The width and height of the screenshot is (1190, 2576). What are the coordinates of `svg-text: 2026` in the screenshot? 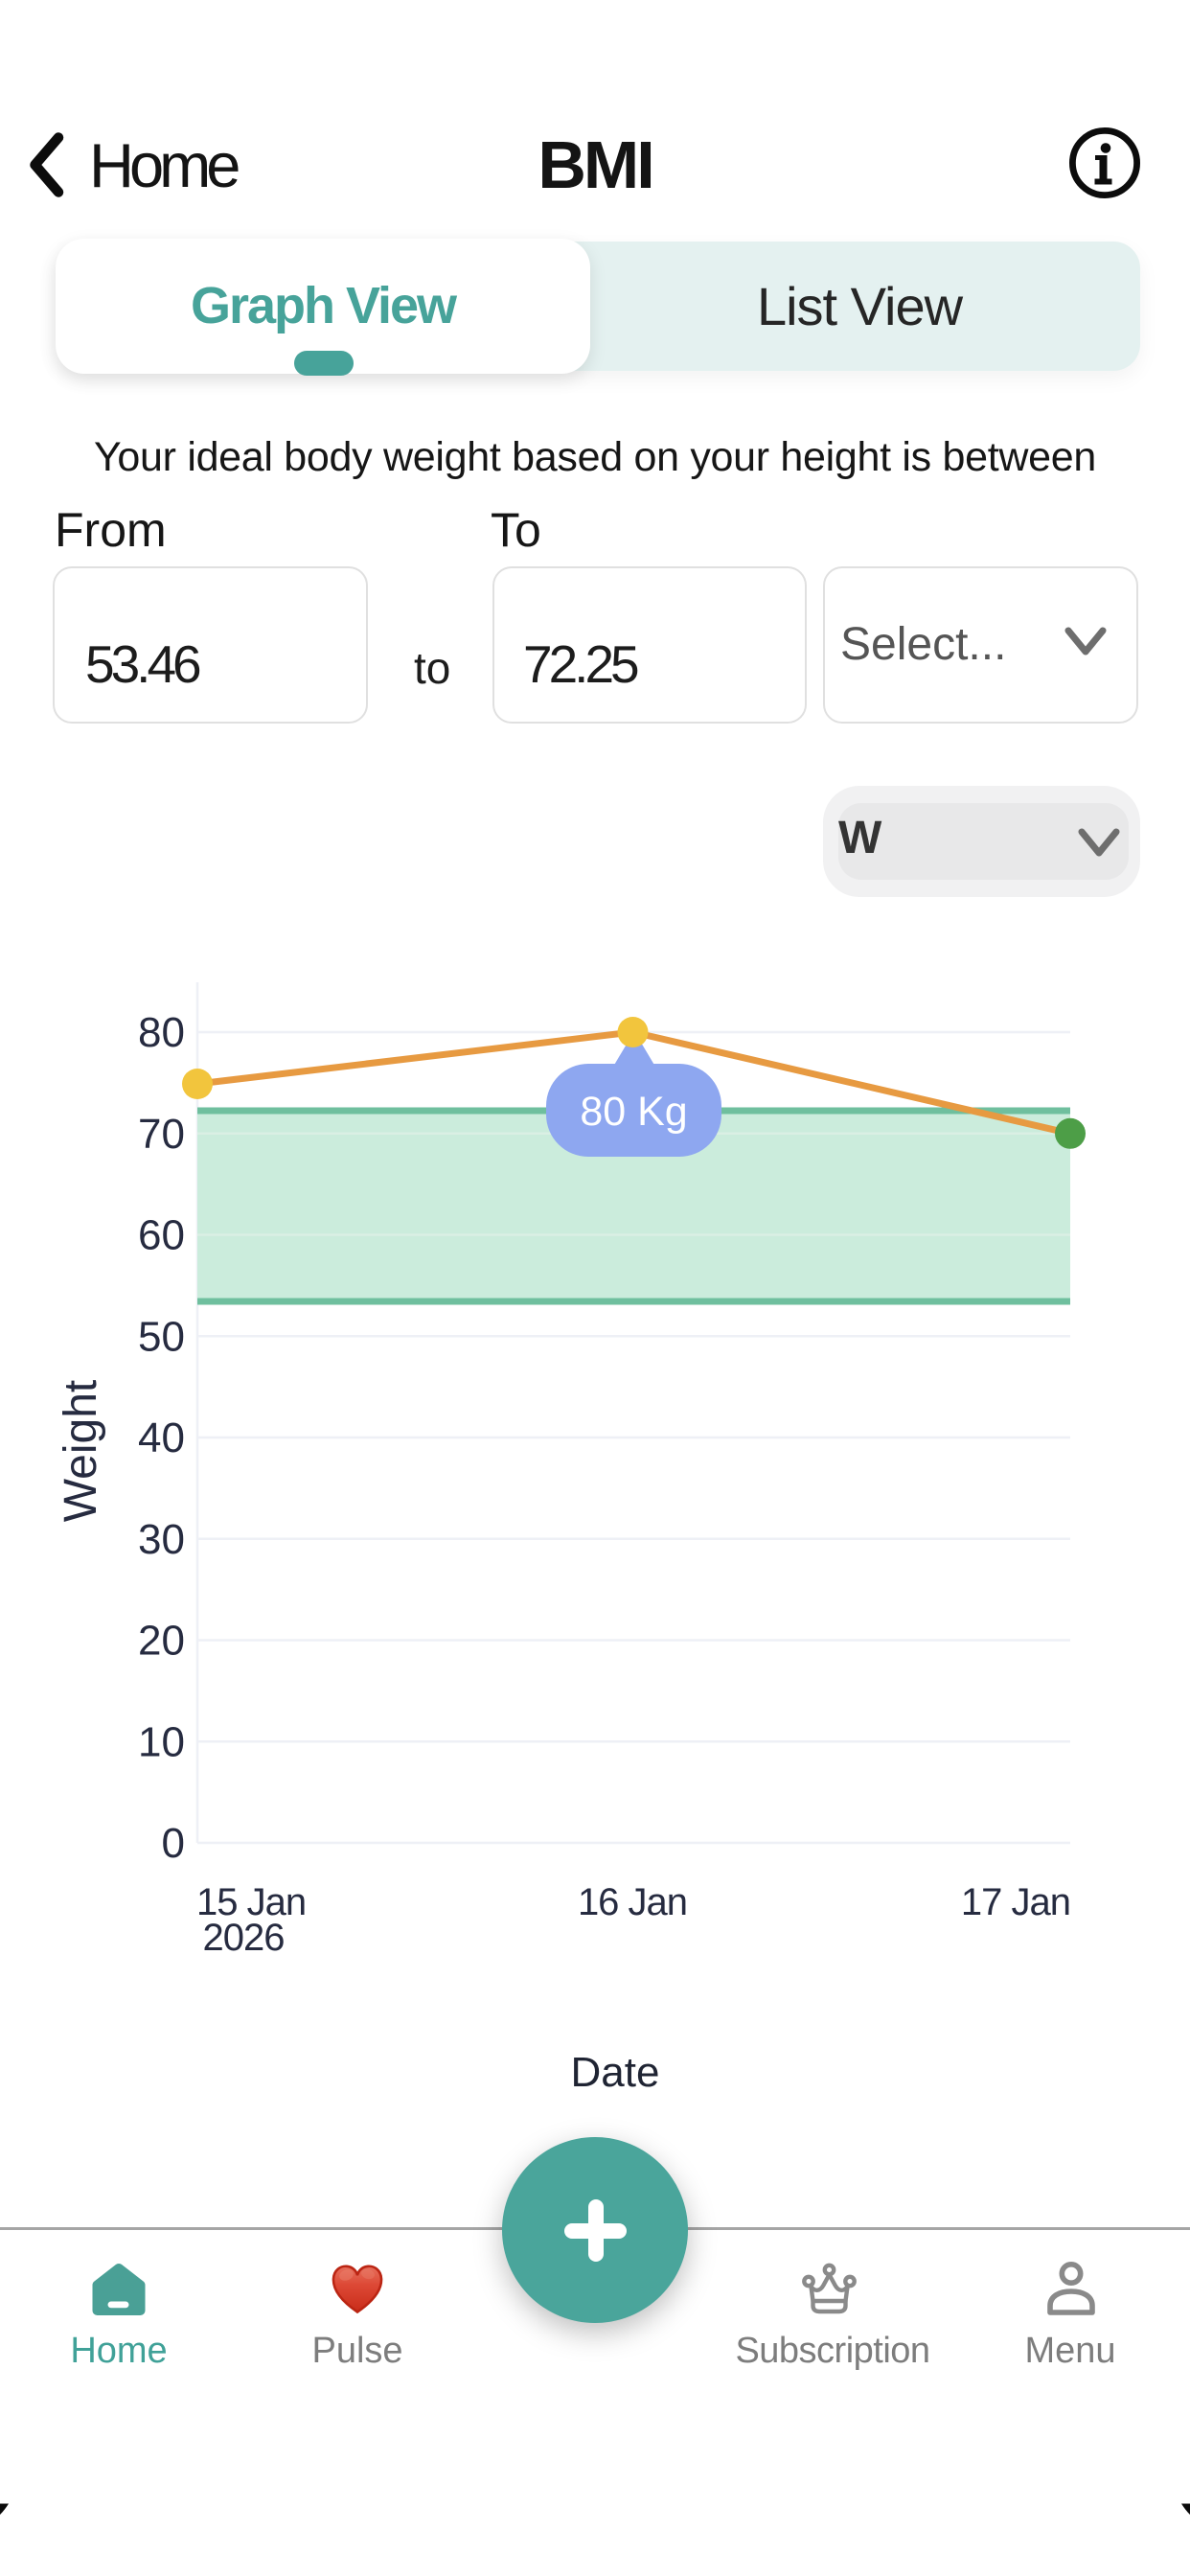 It's located at (244, 1938).